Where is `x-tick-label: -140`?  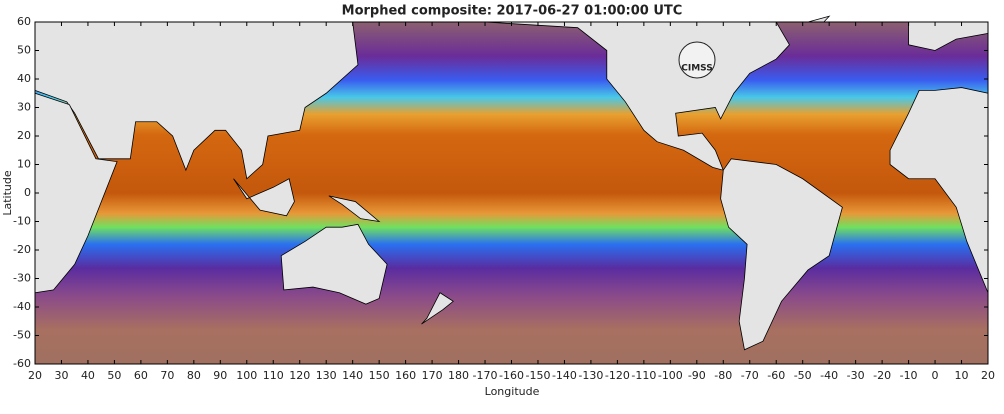
x-tick-label: -140 is located at coordinates (564, 375).